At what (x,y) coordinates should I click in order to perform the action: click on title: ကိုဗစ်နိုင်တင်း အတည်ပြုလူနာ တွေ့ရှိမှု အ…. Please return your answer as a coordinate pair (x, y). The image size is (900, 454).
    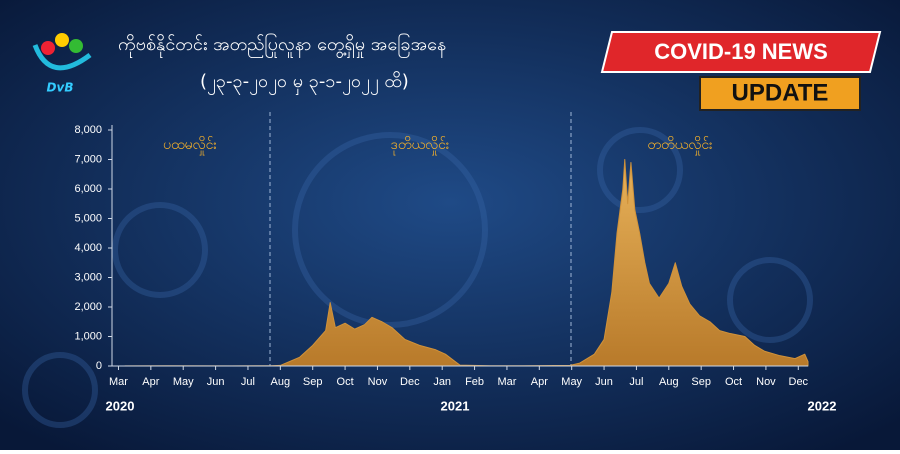
    Looking at the image, I should click on (282, 45).